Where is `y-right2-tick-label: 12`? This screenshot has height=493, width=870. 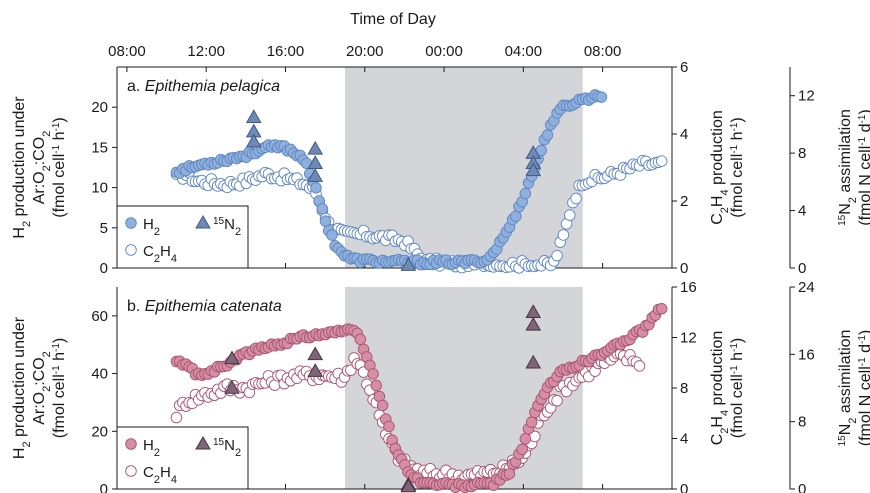 y-right2-tick-label: 12 is located at coordinates (806, 96).